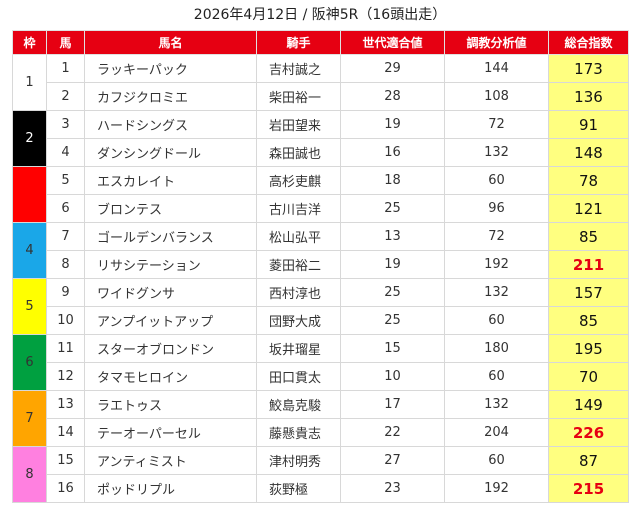  What do you see at coordinates (392, 432) in the screenshot?
I see `generation-value: 22` at bounding box center [392, 432].